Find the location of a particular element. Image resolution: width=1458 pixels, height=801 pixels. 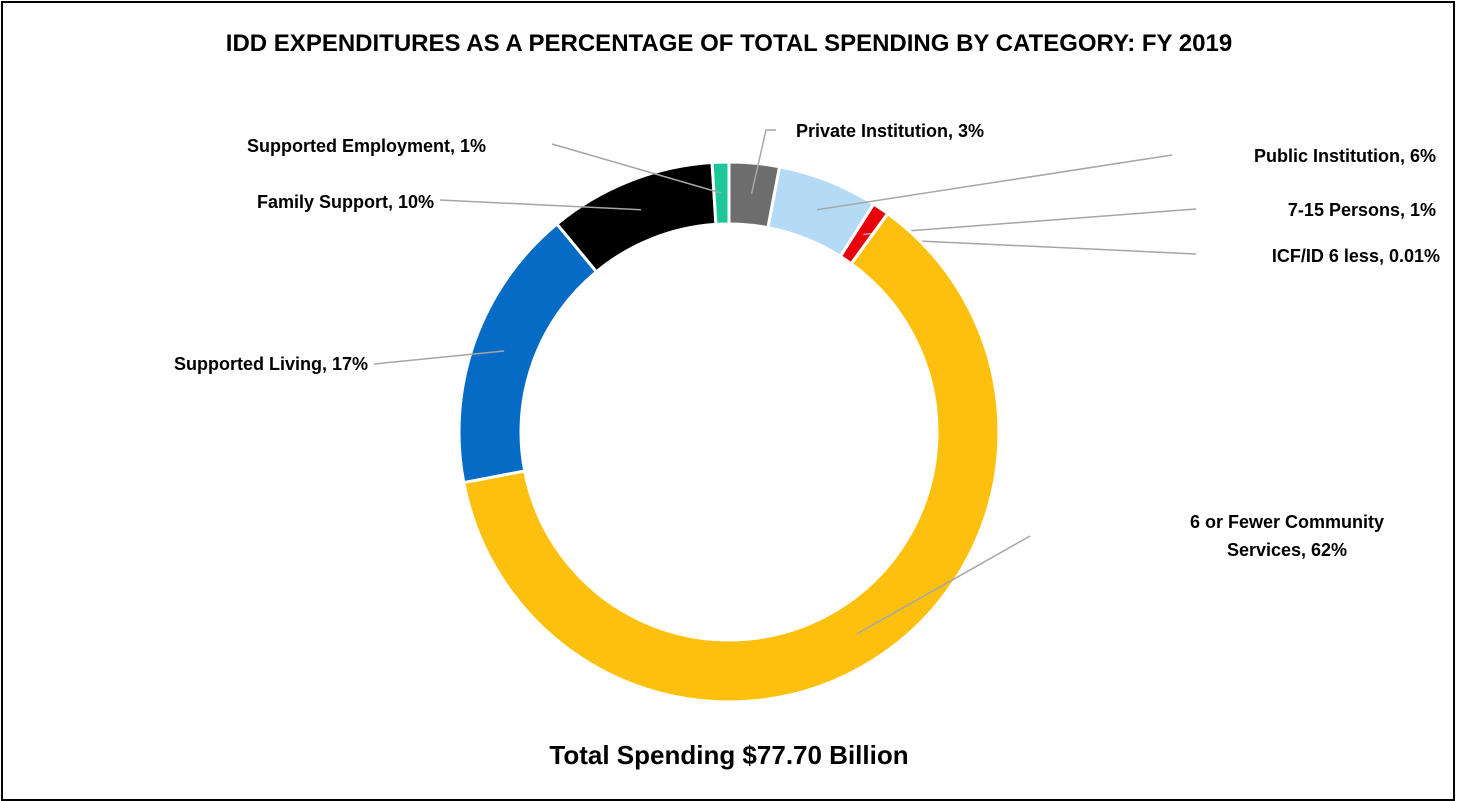

data-label: Public Institution, 6% is located at coordinates (1345, 156).